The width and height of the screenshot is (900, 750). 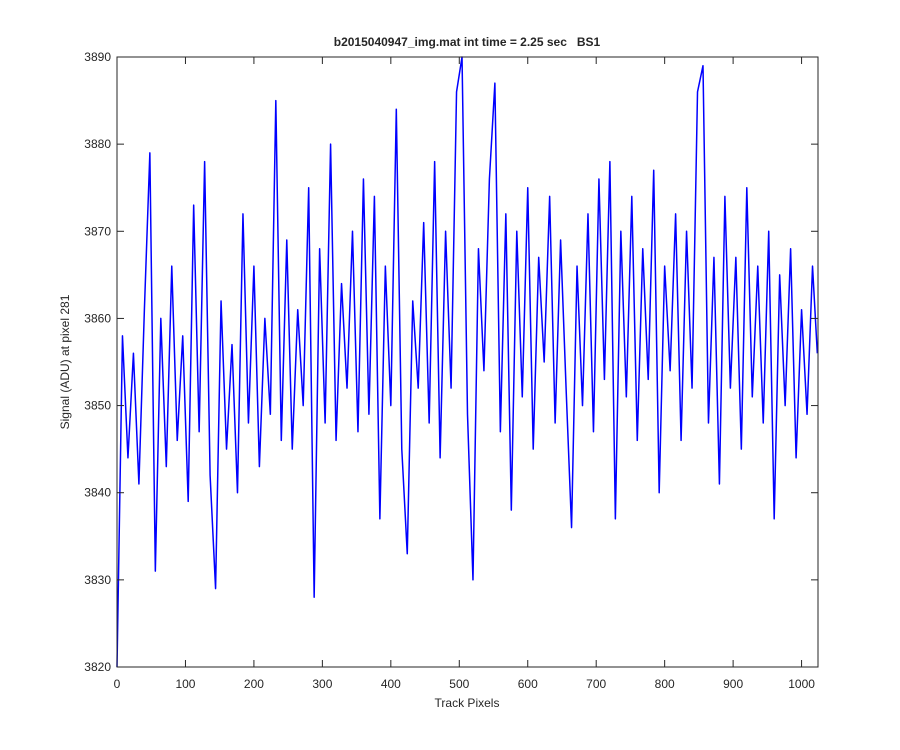 I want to click on x-tick-label: 1000, so click(x=801, y=684).